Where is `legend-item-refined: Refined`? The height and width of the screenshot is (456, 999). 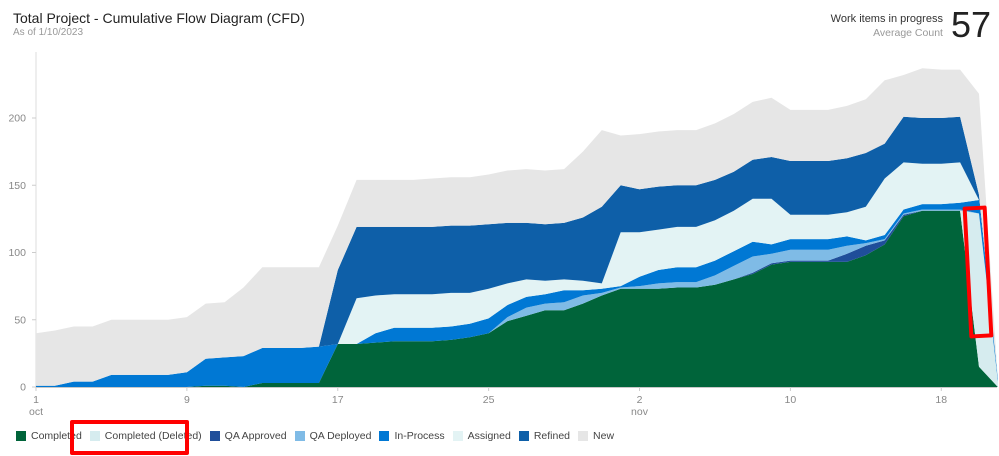 legend-item-refined: Refined is located at coordinates (544, 436).